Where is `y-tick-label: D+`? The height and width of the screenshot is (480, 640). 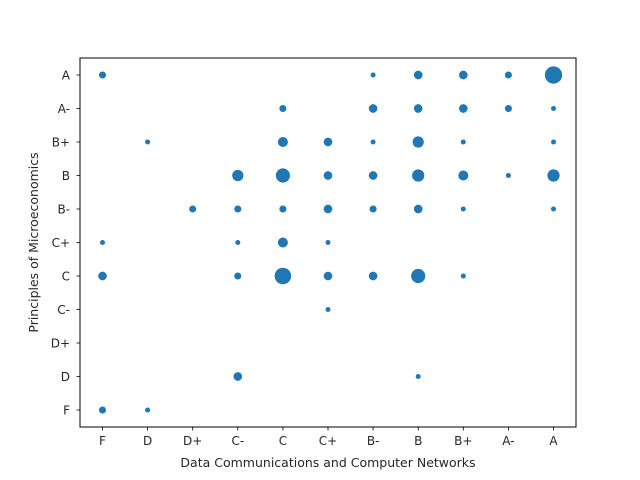
y-tick-label: D+ is located at coordinates (60, 344).